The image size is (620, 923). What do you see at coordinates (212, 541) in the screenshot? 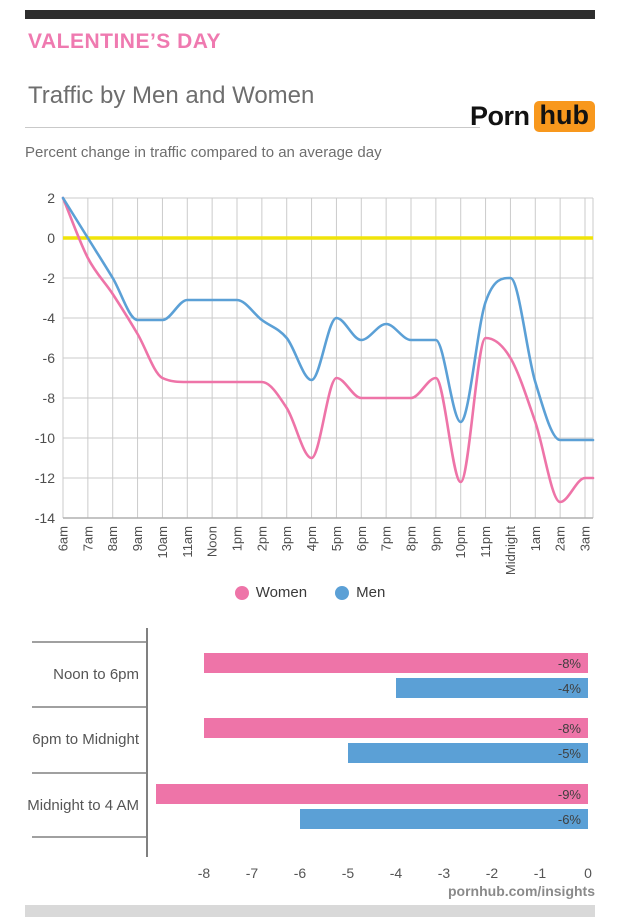
I see `x-axis-label: Noon` at bounding box center [212, 541].